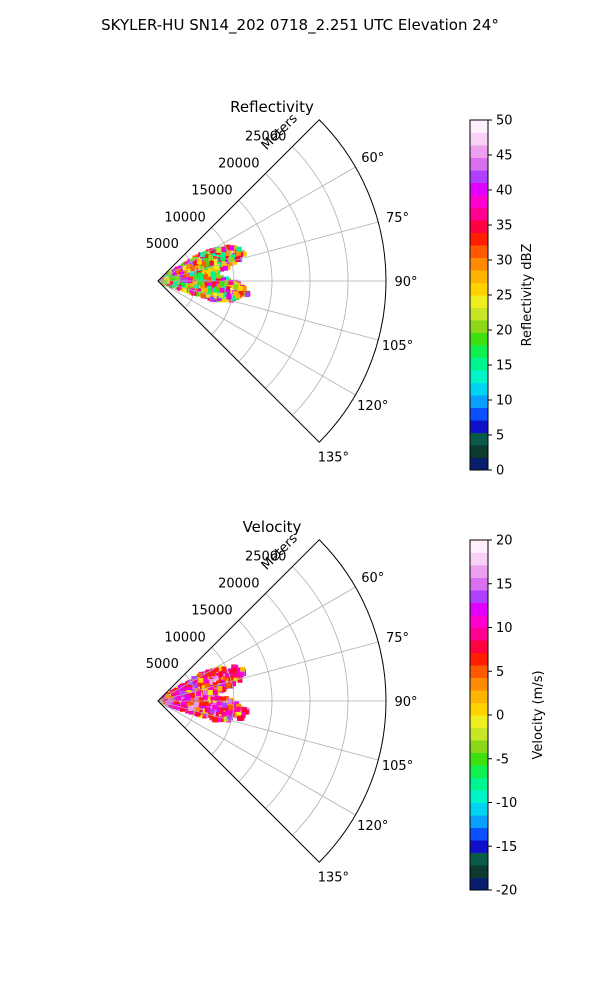 Image resolution: width=600 pixels, height=1000 pixels. Describe the element at coordinates (184, 637) in the screenshot. I see `radial-tick-label: 10000` at that location.